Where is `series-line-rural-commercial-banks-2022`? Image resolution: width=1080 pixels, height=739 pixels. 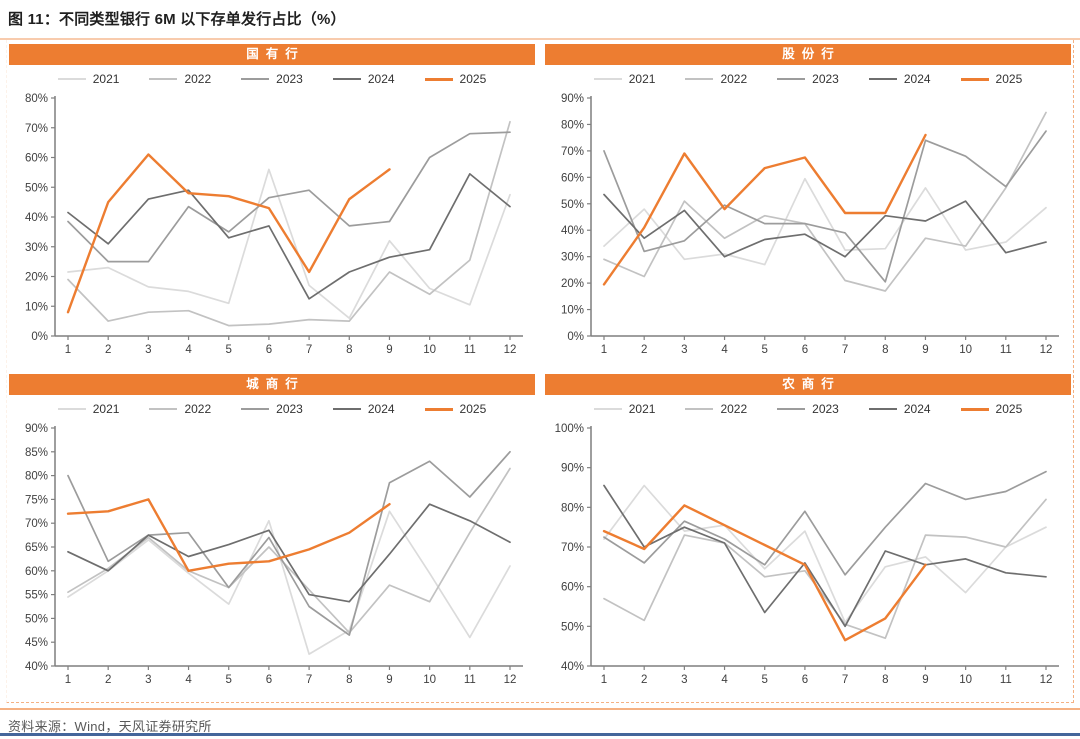
series-line-rural-commercial-banks-2022 is located at coordinates (825, 569).